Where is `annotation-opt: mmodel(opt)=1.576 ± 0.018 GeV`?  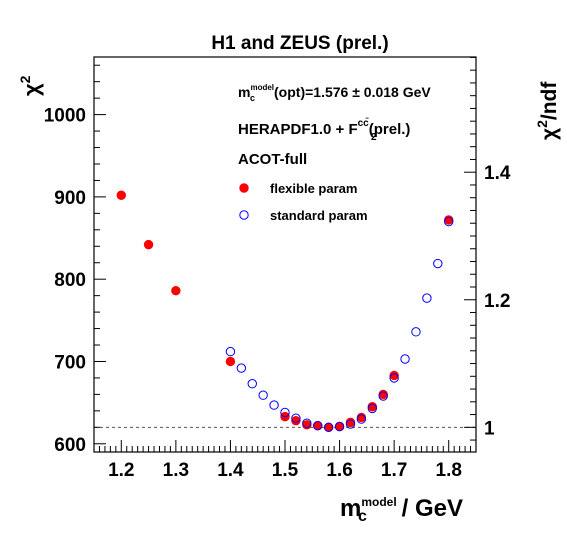
annotation-opt: mmodel(opt)=1.576 ± 0.018 GeV is located at coordinates (334, 91).